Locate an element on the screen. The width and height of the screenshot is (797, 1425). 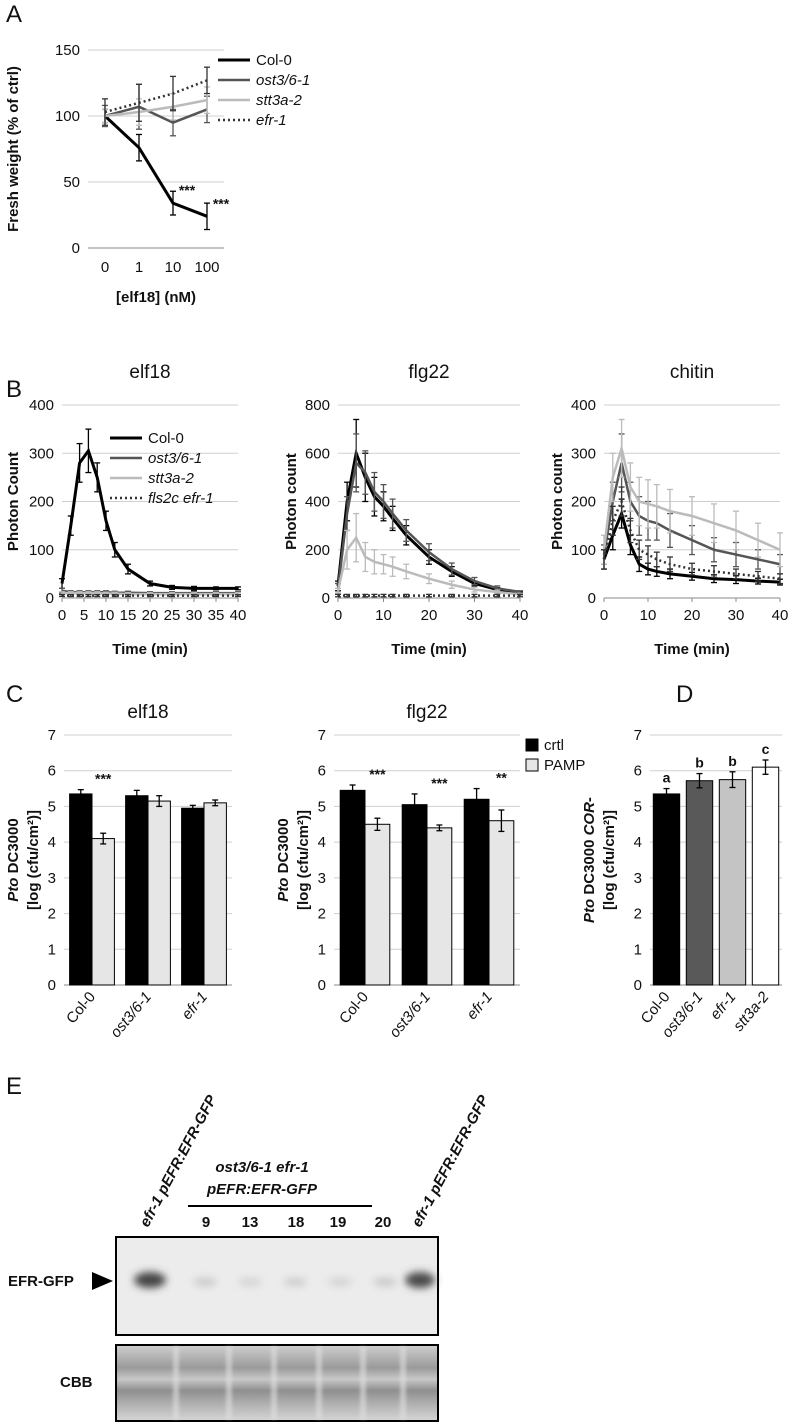
panel-label: A is located at coordinates (14, 14).